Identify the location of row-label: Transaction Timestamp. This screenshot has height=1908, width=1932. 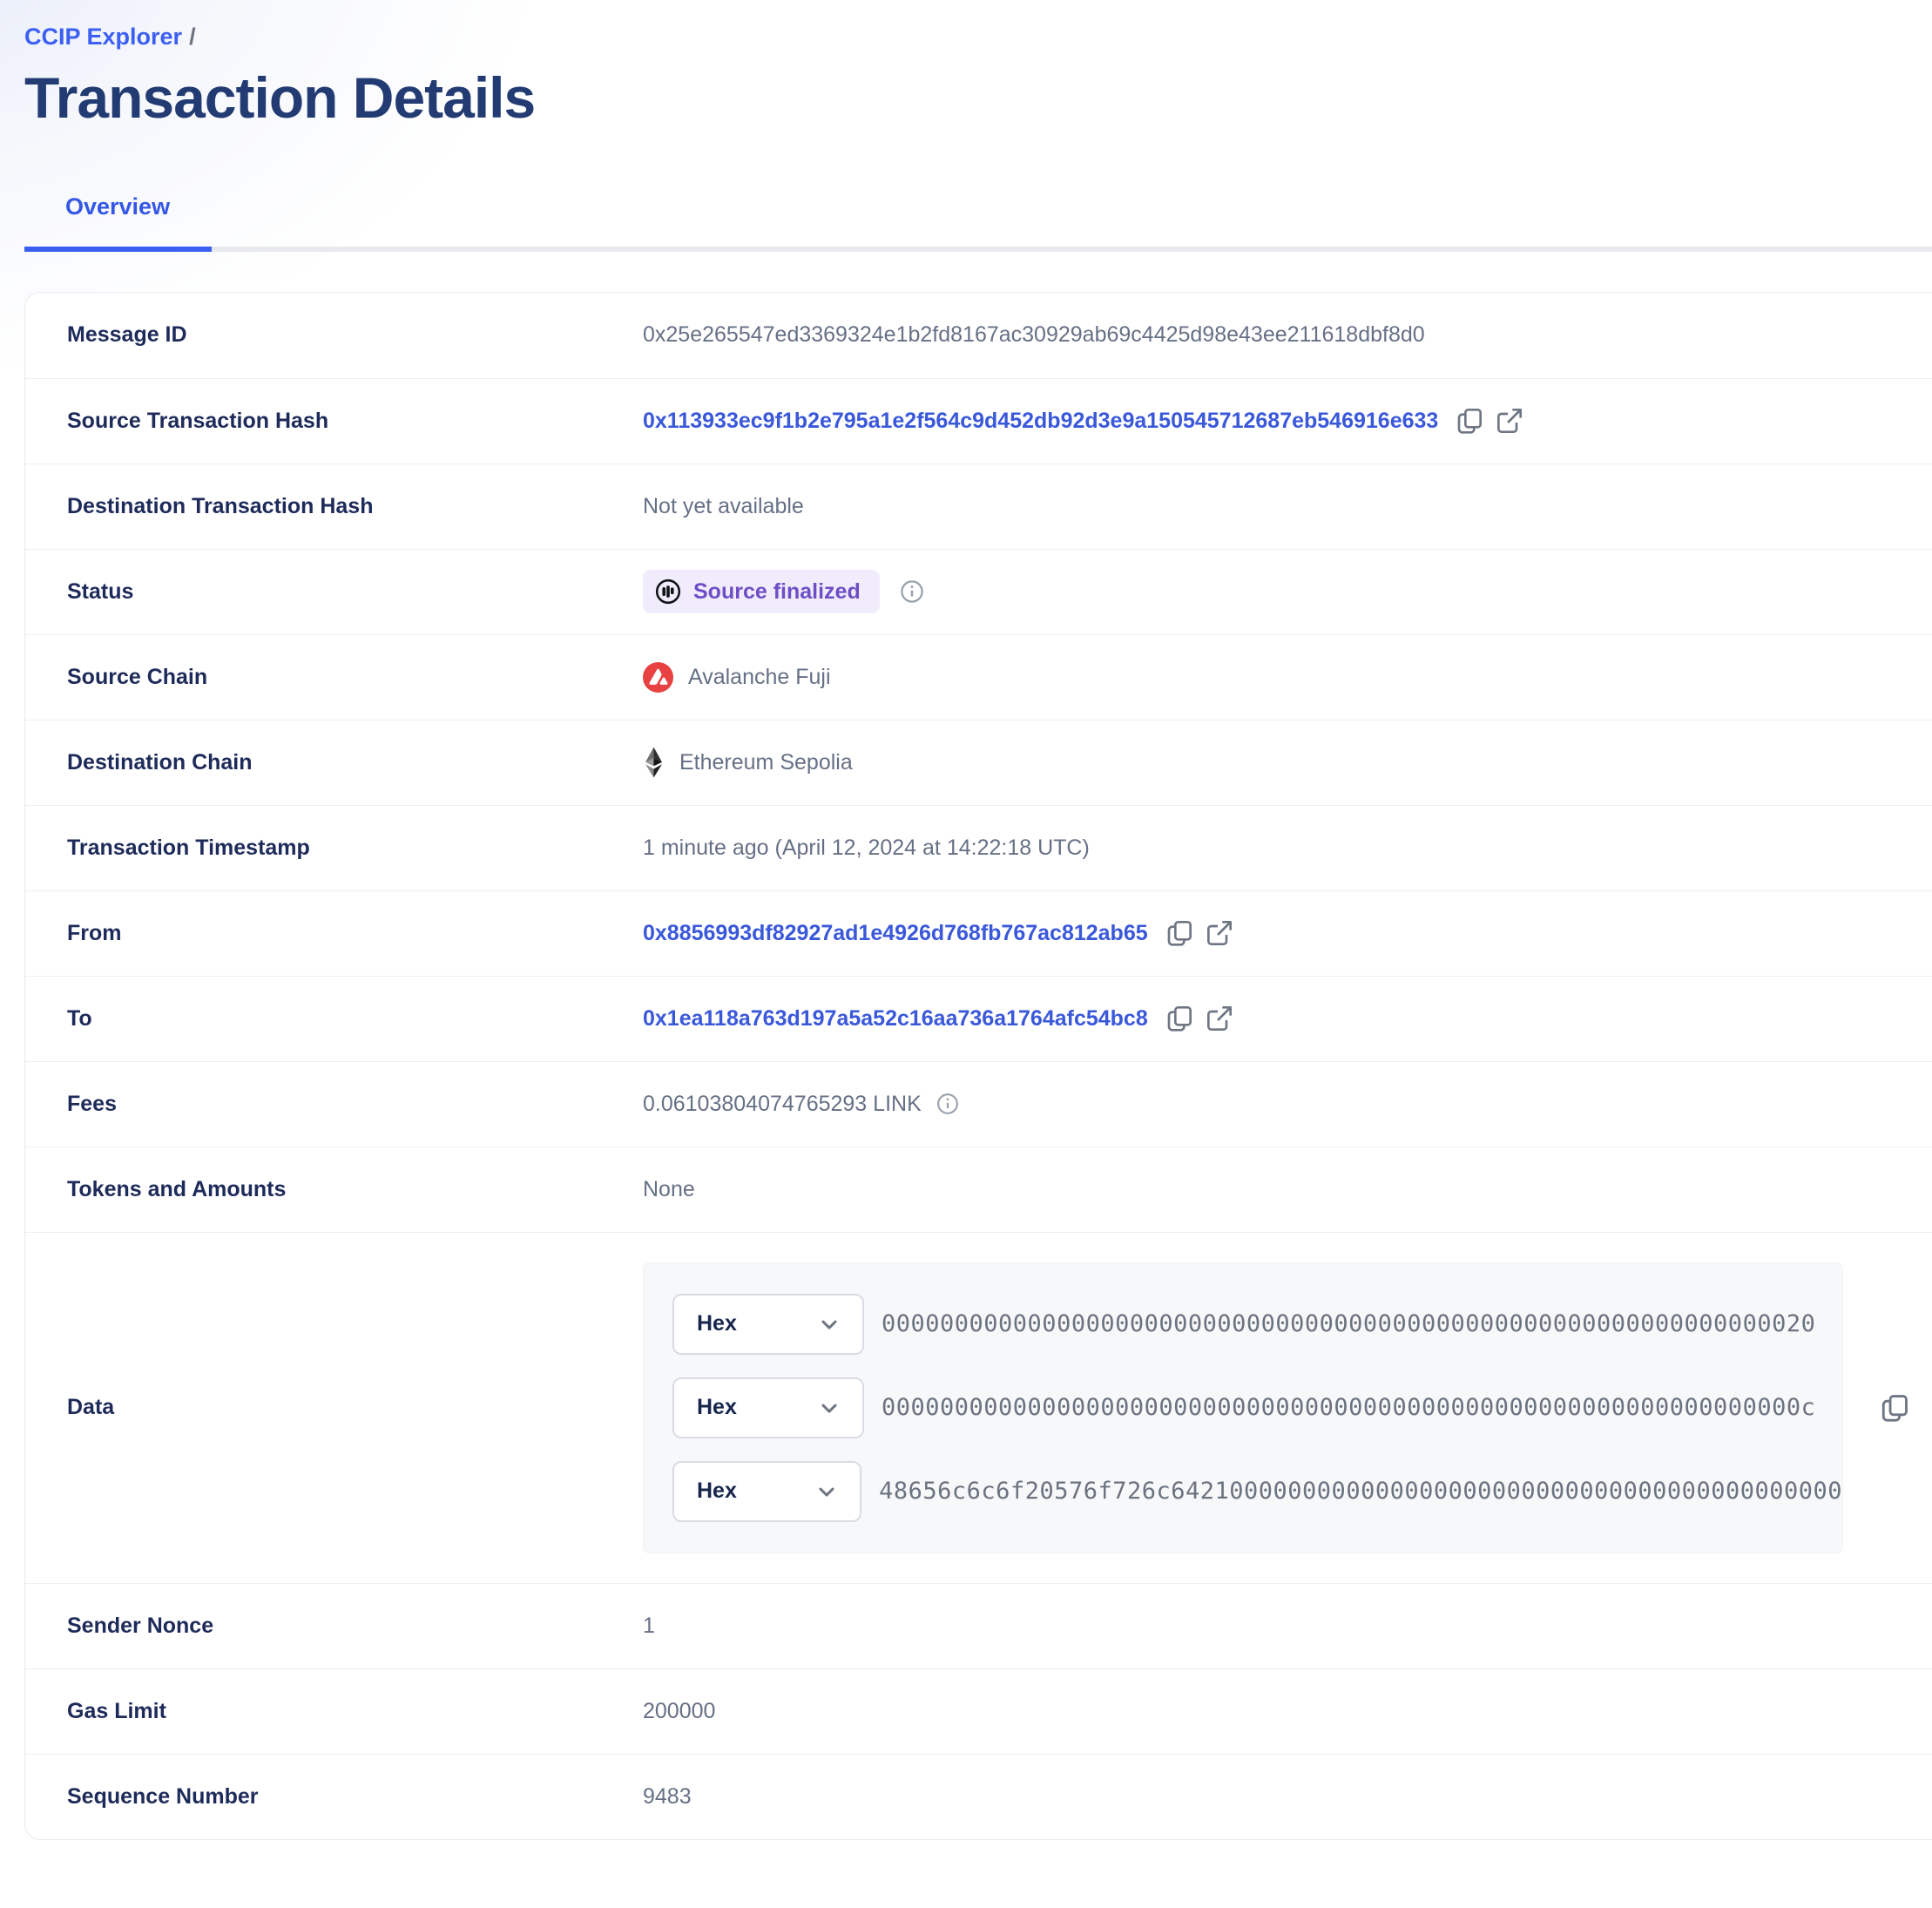
(188, 847).